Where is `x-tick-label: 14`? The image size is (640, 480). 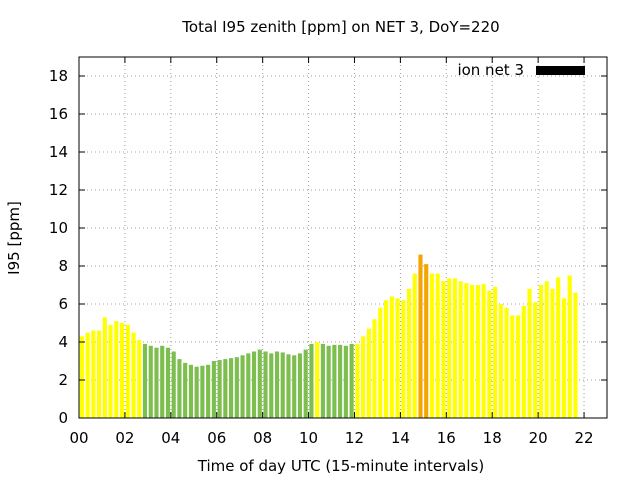 x-tick-label: 14 is located at coordinates (400, 438).